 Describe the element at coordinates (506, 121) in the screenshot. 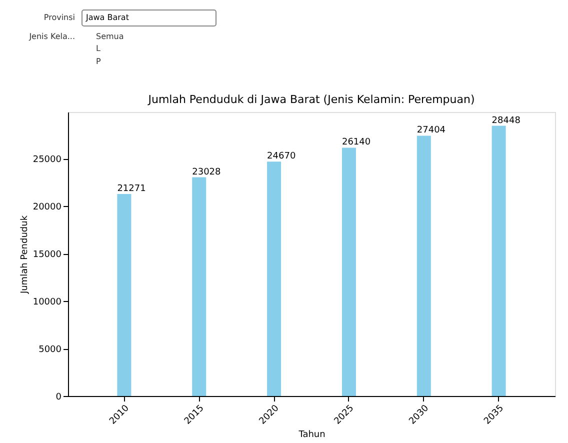

I see `data-label: 28448` at that location.